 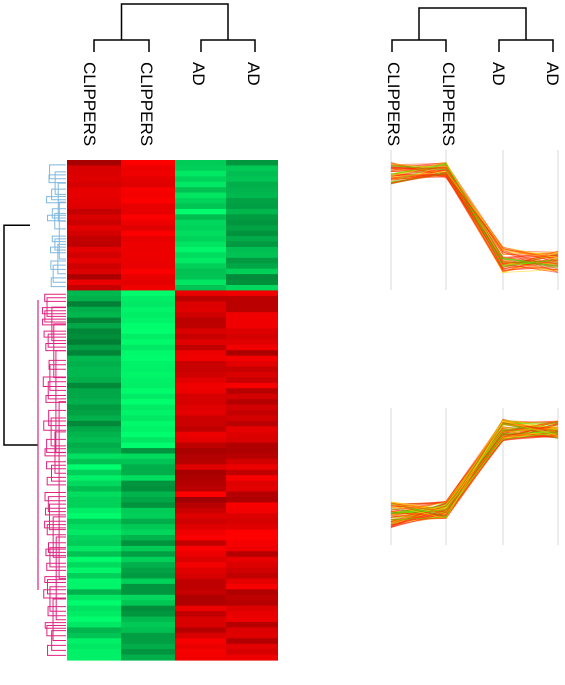 What do you see at coordinates (393, 104) in the screenshot?
I see `profile-column-label-1: CLIPPERS` at bounding box center [393, 104].